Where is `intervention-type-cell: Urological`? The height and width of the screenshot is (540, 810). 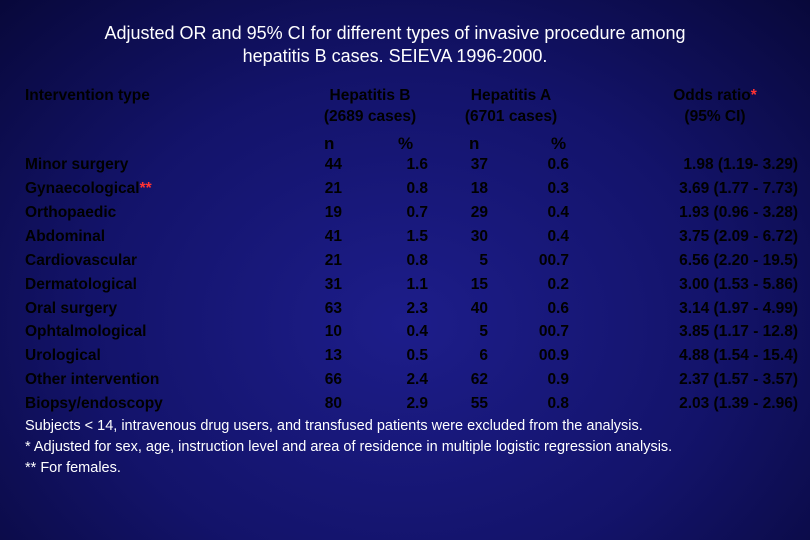
intervention-type-cell: Urological is located at coordinates (63, 355).